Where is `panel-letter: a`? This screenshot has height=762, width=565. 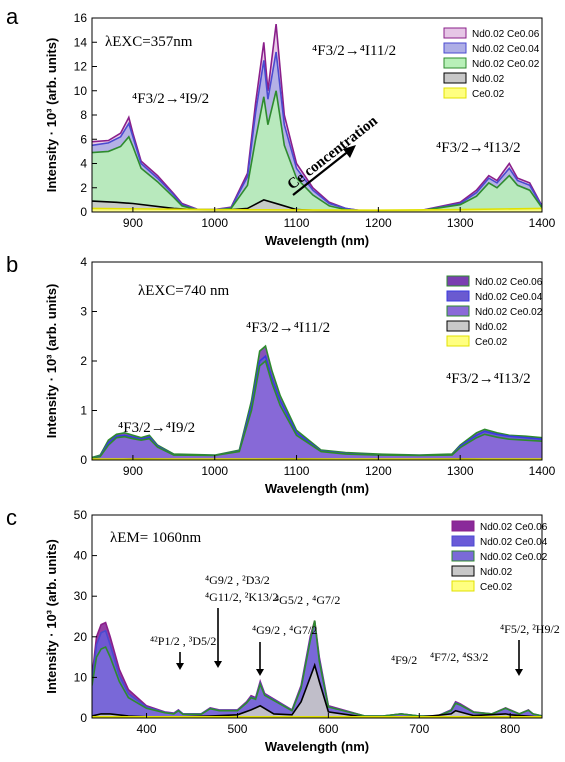
panel-letter: a is located at coordinates (12, 16).